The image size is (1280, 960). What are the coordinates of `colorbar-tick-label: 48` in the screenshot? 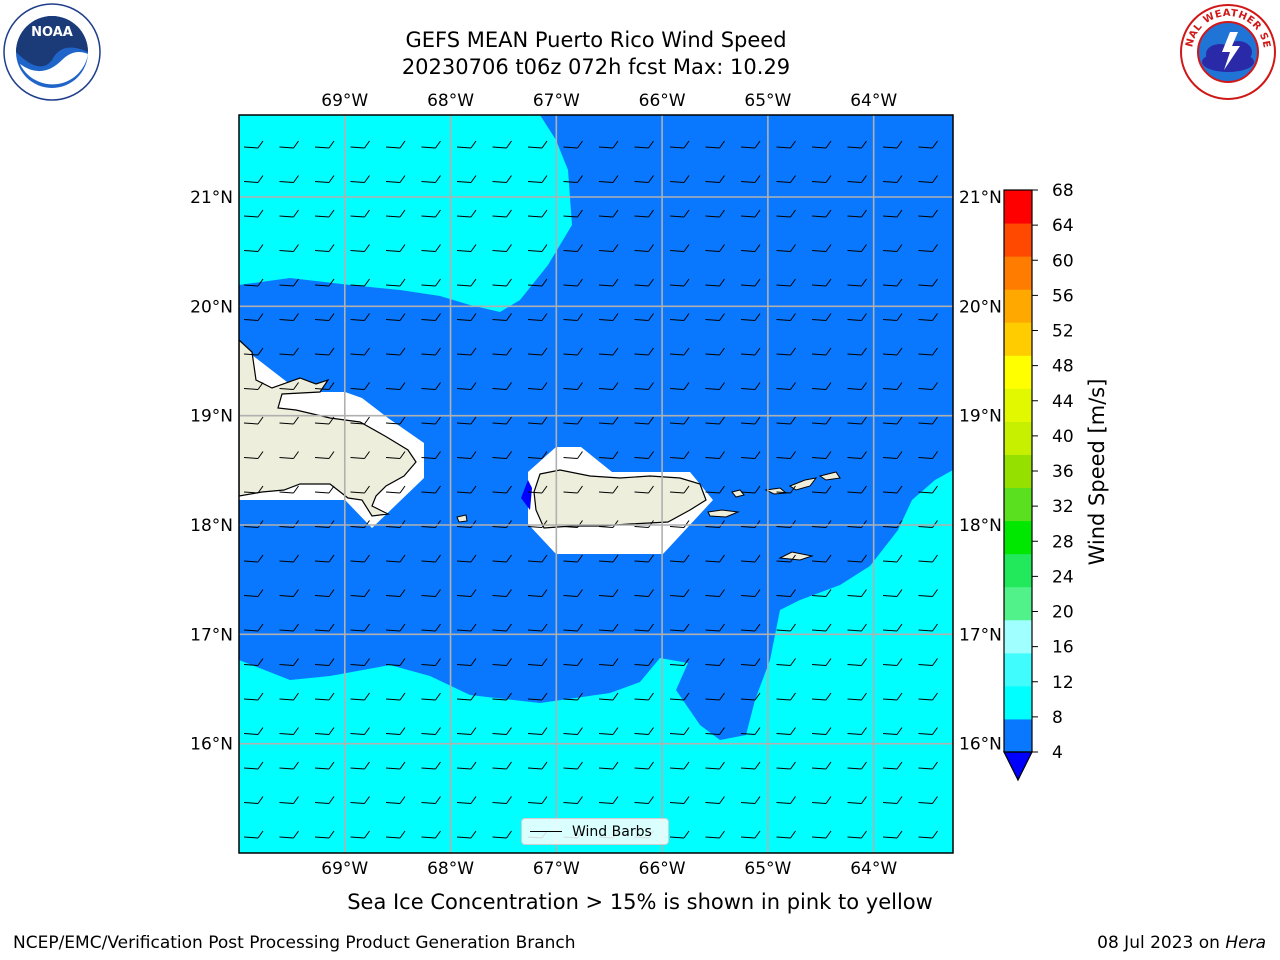 It's located at (1063, 367).